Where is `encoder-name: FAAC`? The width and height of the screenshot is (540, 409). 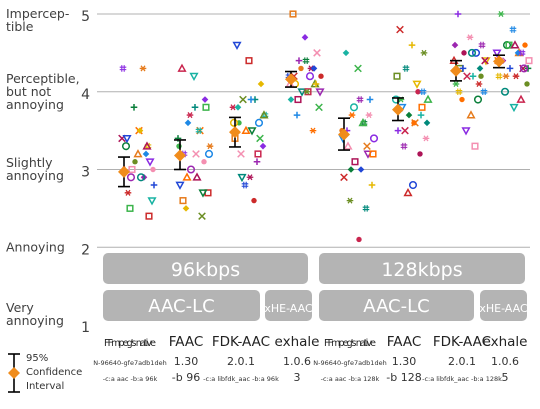
encoder-name: FAAC is located at coordinates (186, 342).